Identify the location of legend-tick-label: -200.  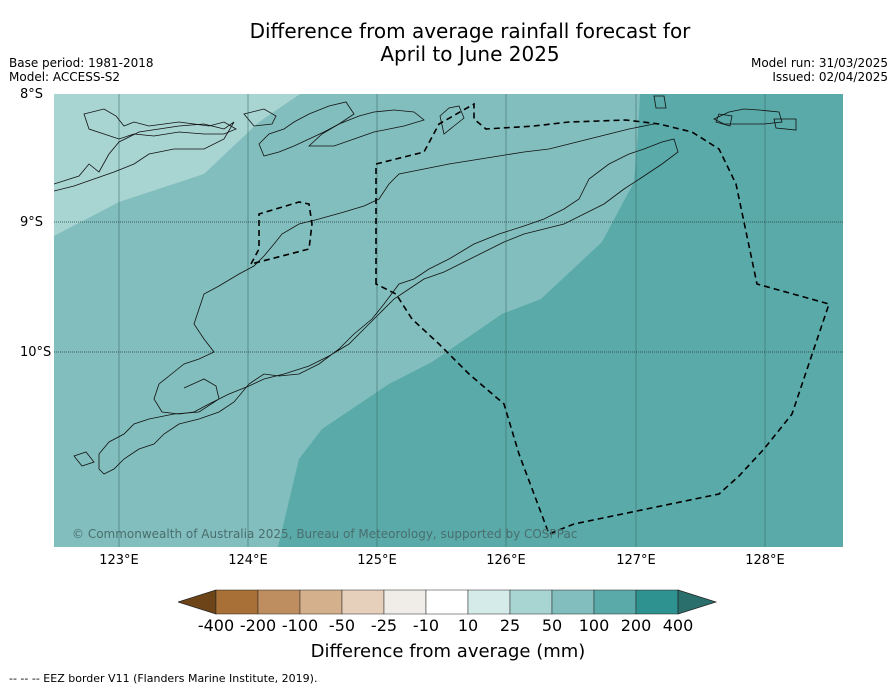
(258, 625).